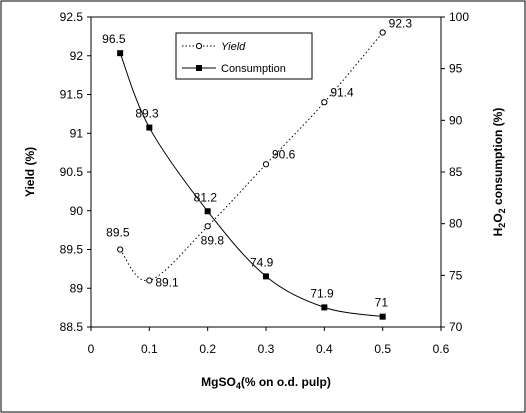 Image resolution: width=526 pixels, height=413 pixels. Describe the element at coordinates (77, 288) in the screenshot. I see `left-tick-label: 89` at that location.